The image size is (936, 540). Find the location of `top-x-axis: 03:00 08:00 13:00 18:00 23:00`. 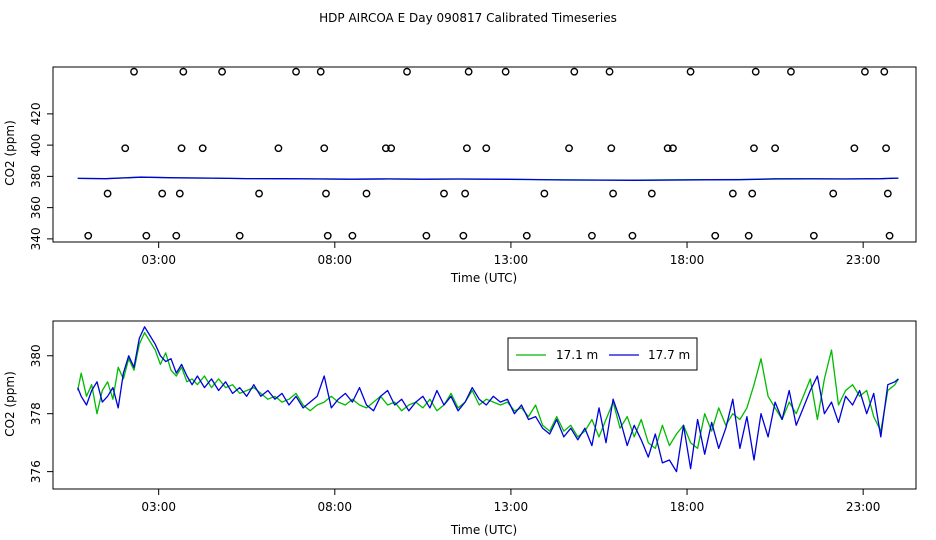

top-x-axis: 03:00 08:00 13:00 18:00 23:00 is located at coordinates (510, 254).